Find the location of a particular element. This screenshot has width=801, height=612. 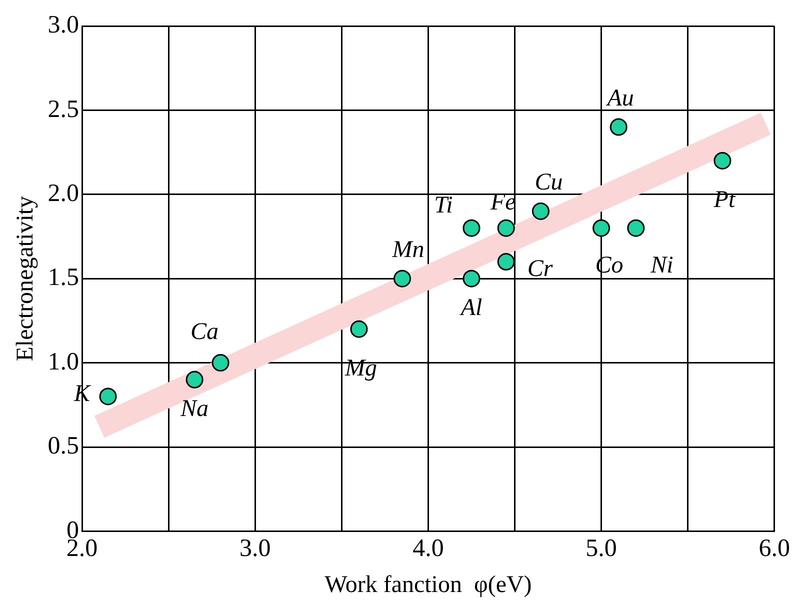

x-tick-label: 4.0 is located at coordinates (428, 548).